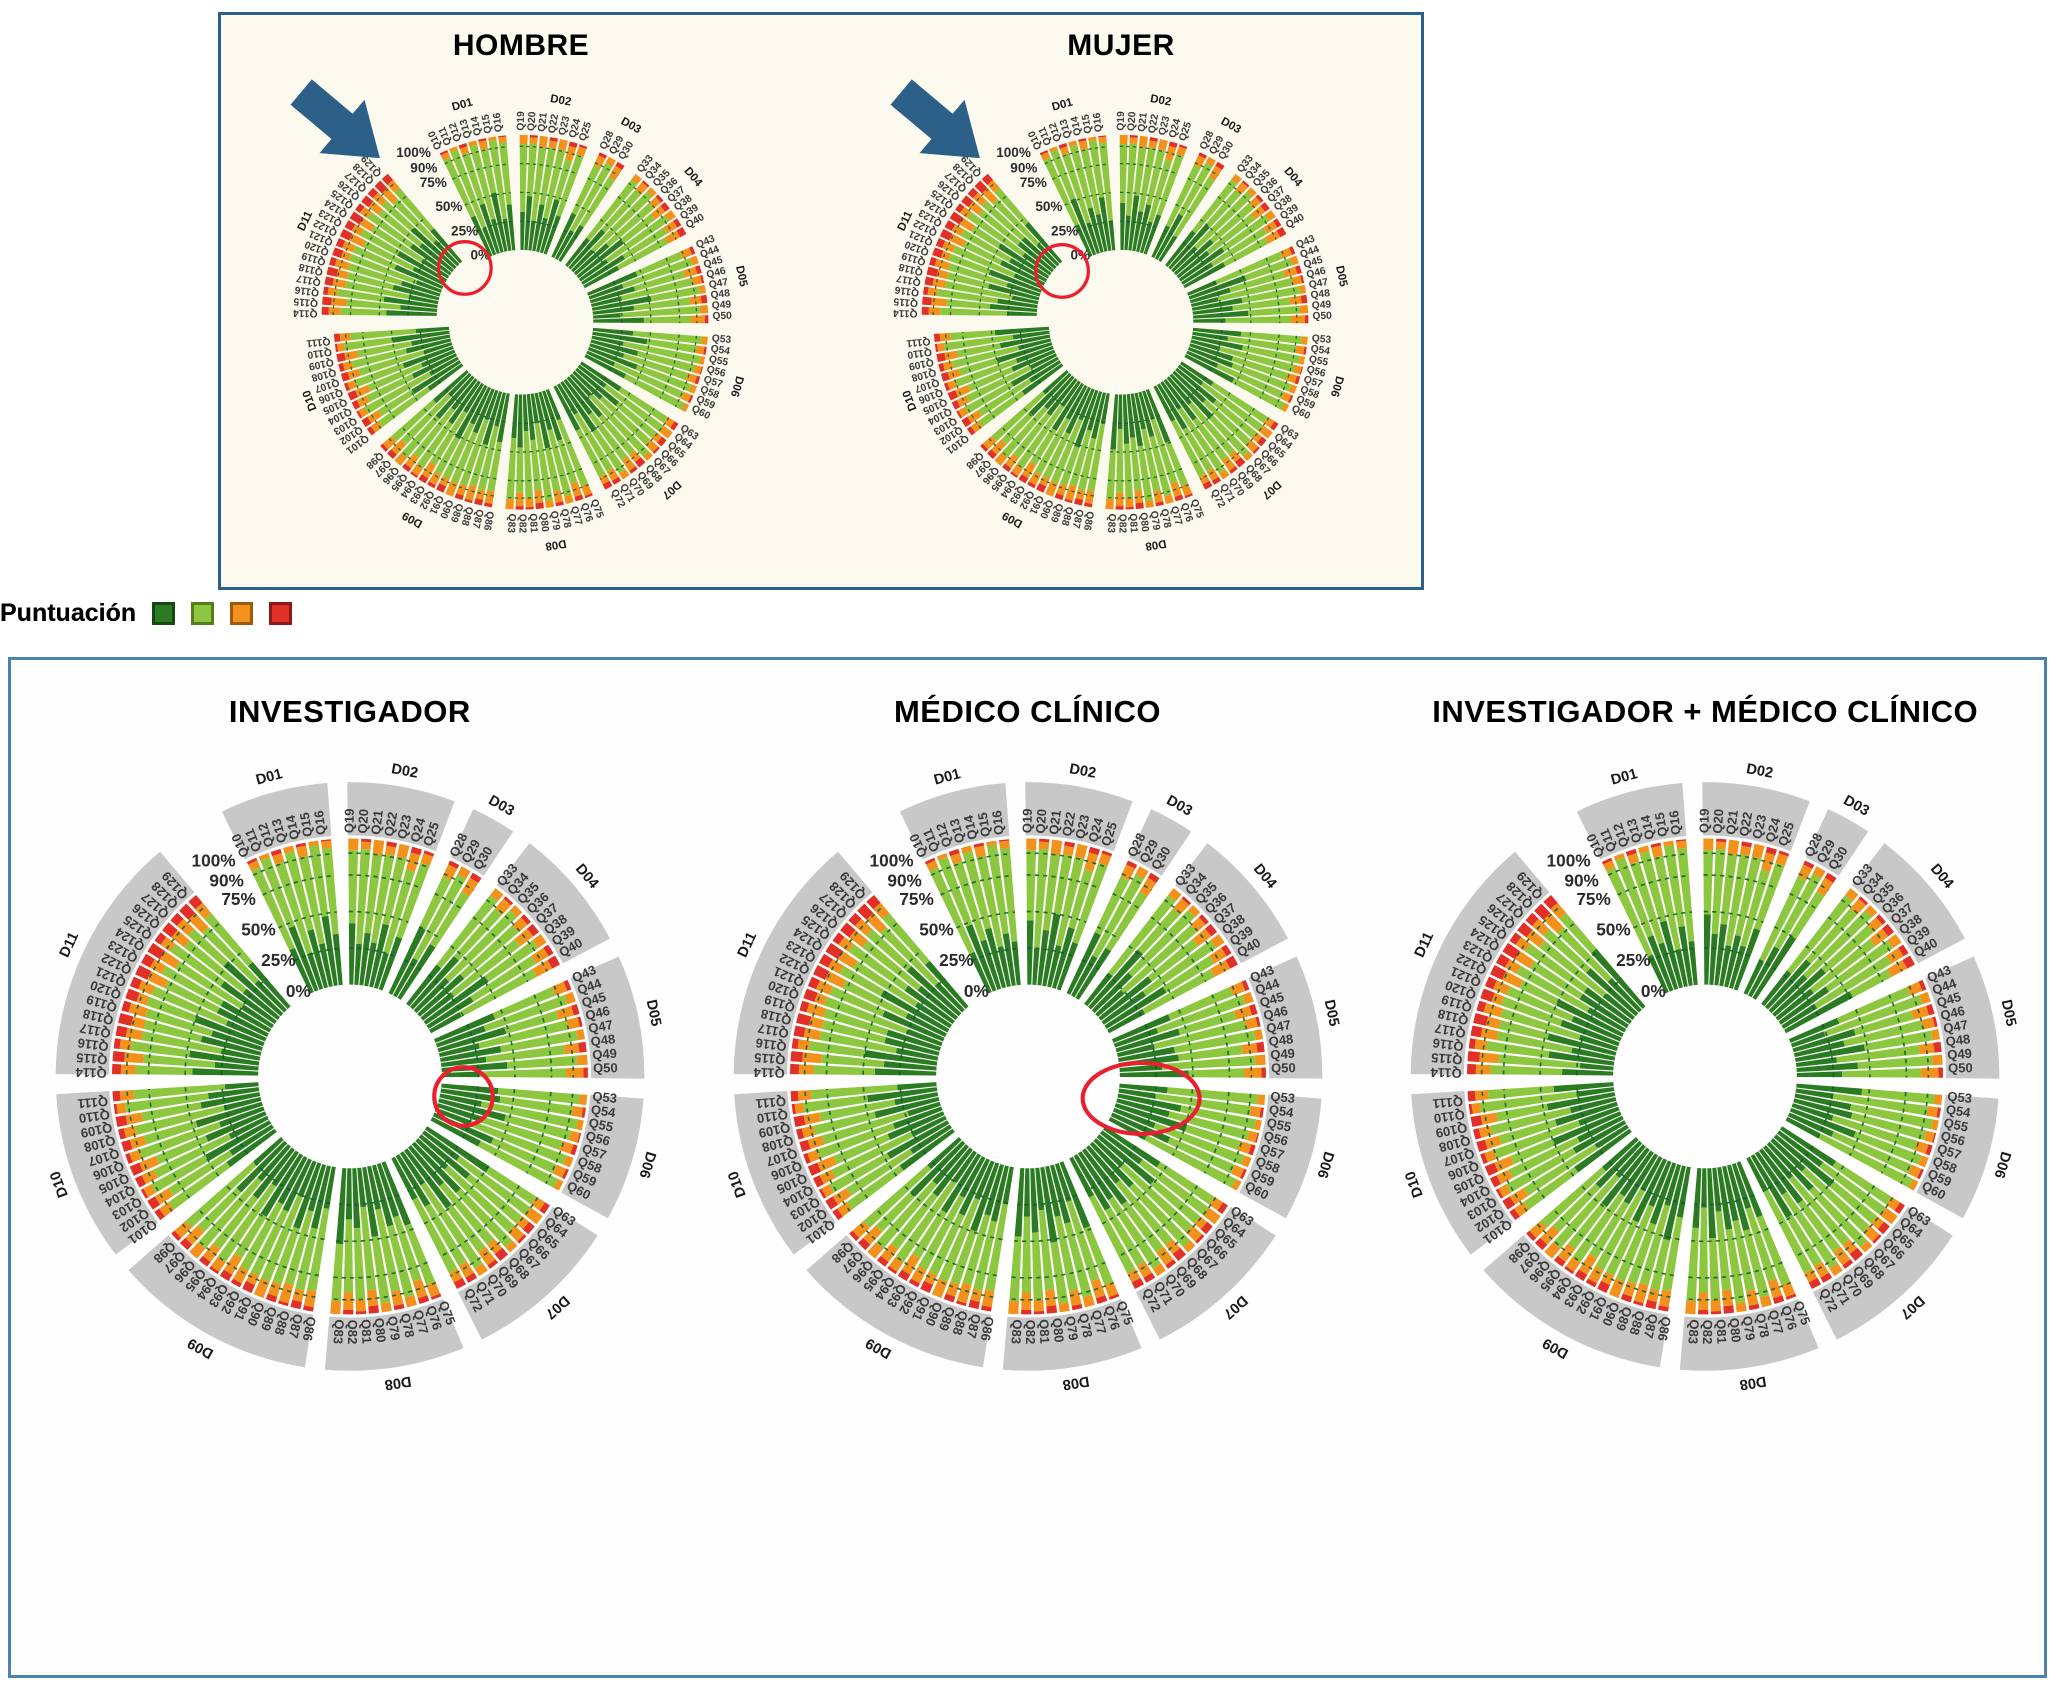  I want to click on domain-label: D10, so click(737, 1184).